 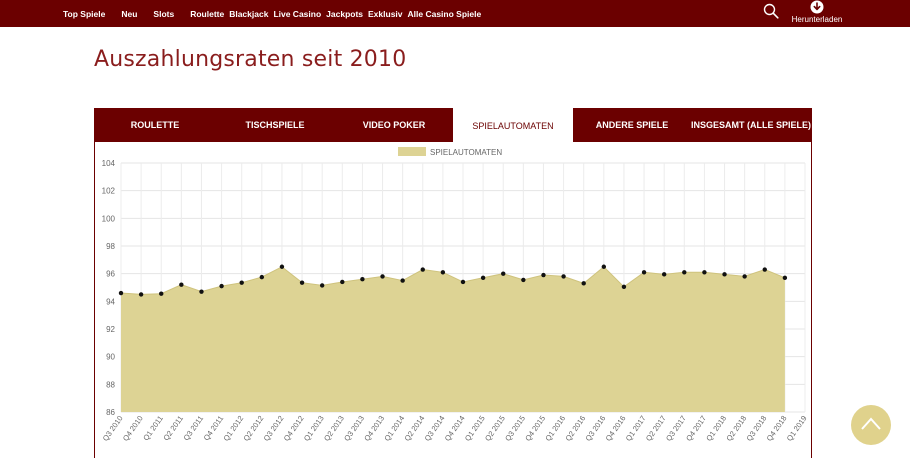 I want to click on tab-video-poker: VIDEO POKER, so click(x=394, y=125).